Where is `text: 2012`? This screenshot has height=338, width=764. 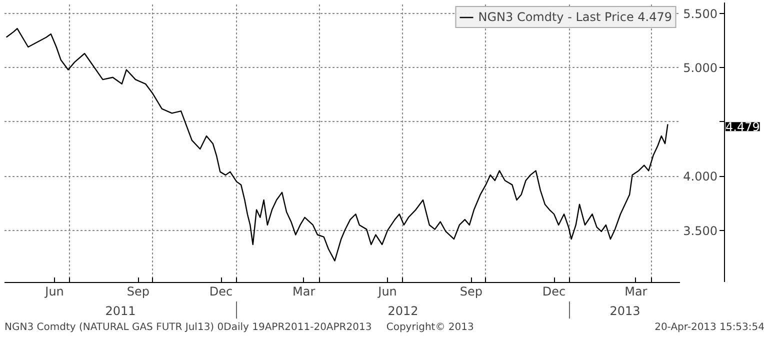 text: 2012 is located at coordinates (403, 311).